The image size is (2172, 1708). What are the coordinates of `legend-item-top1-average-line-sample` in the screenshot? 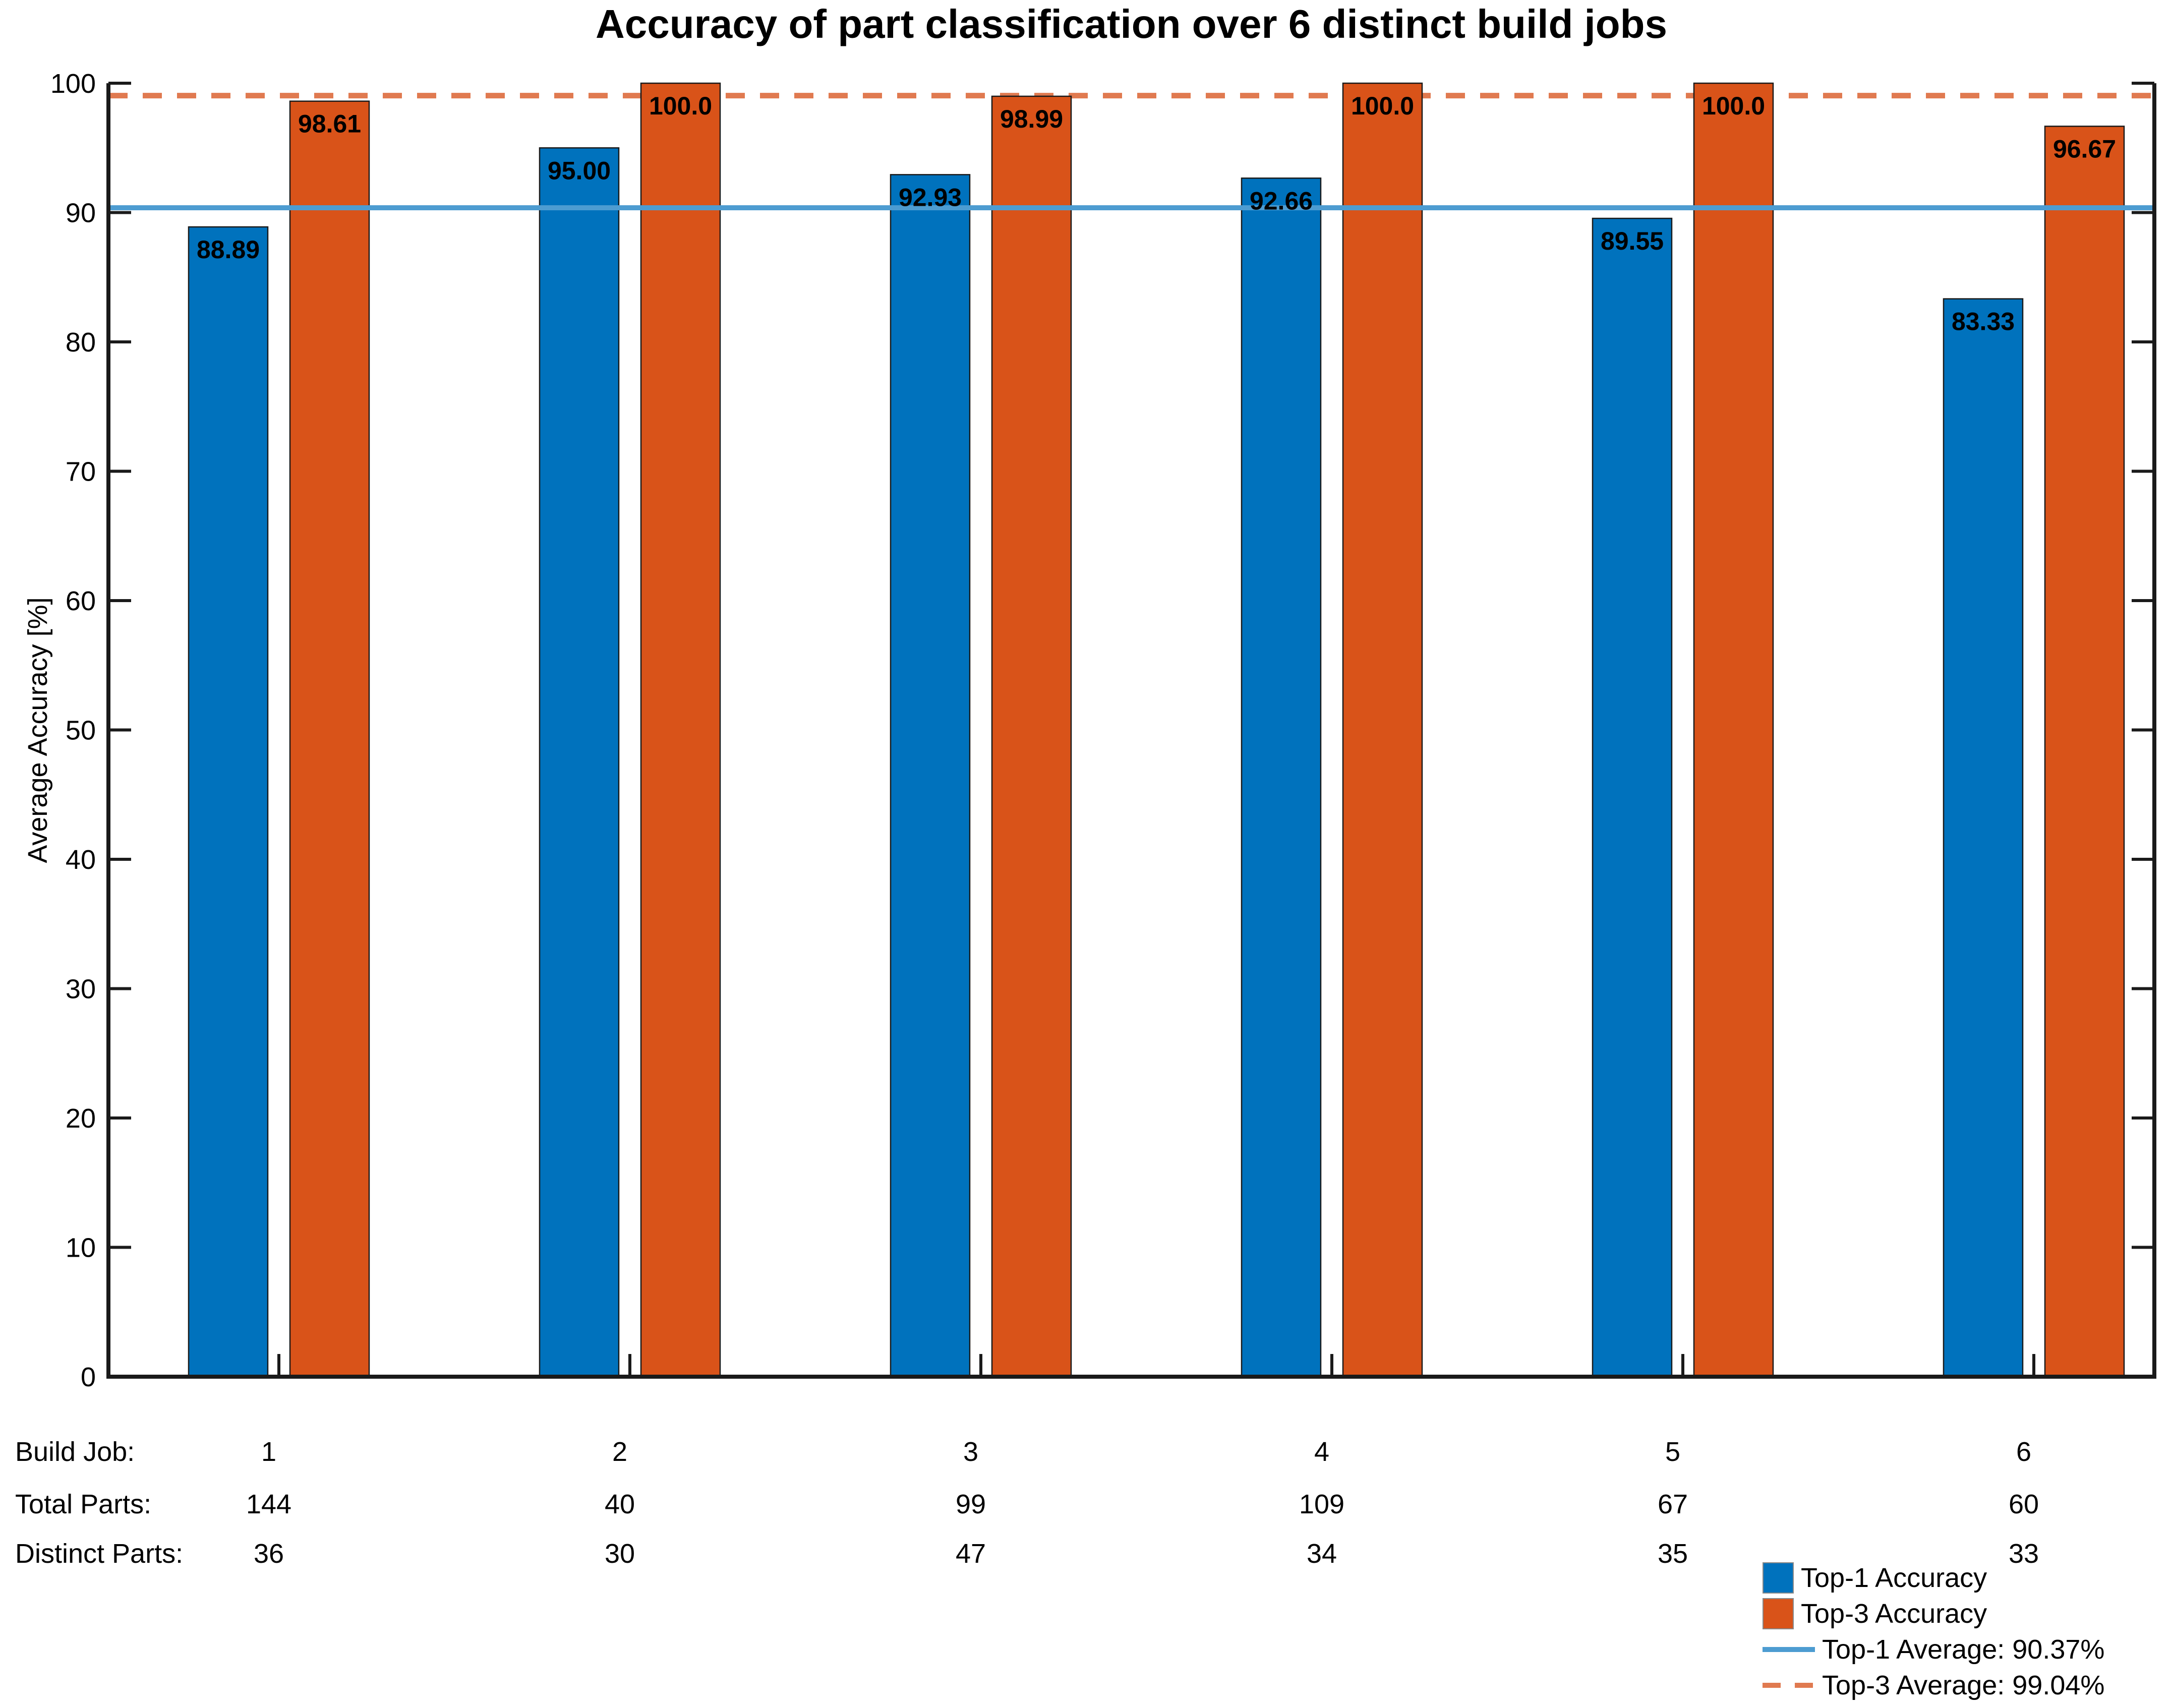 It's located at (1789, 1649).